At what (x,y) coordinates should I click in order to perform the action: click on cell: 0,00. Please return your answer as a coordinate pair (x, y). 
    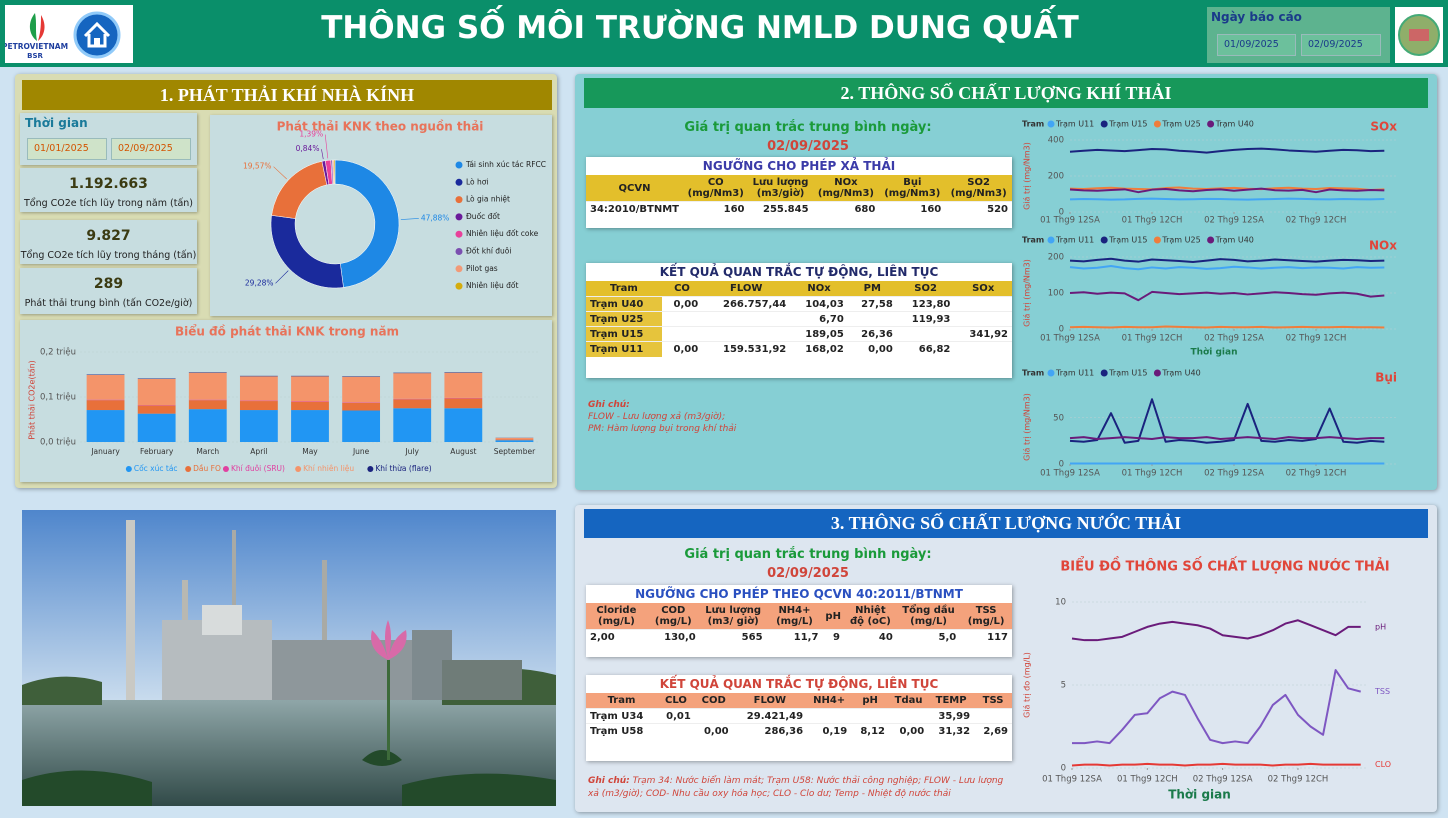
    Looking at the image, I should click on (682, 304).